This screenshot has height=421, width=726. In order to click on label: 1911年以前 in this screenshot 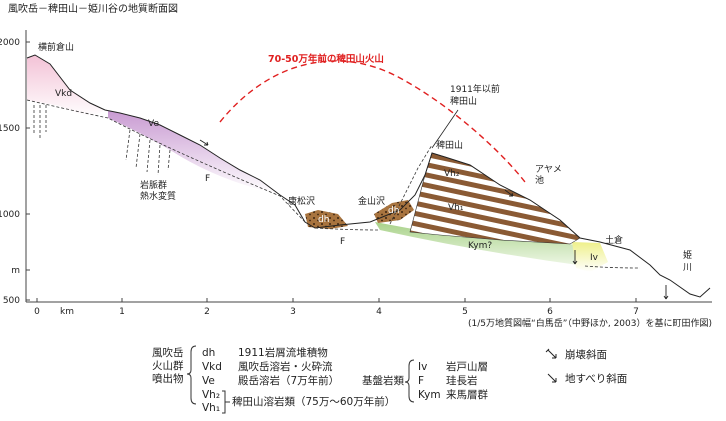, I will do `click(475, 89)`.